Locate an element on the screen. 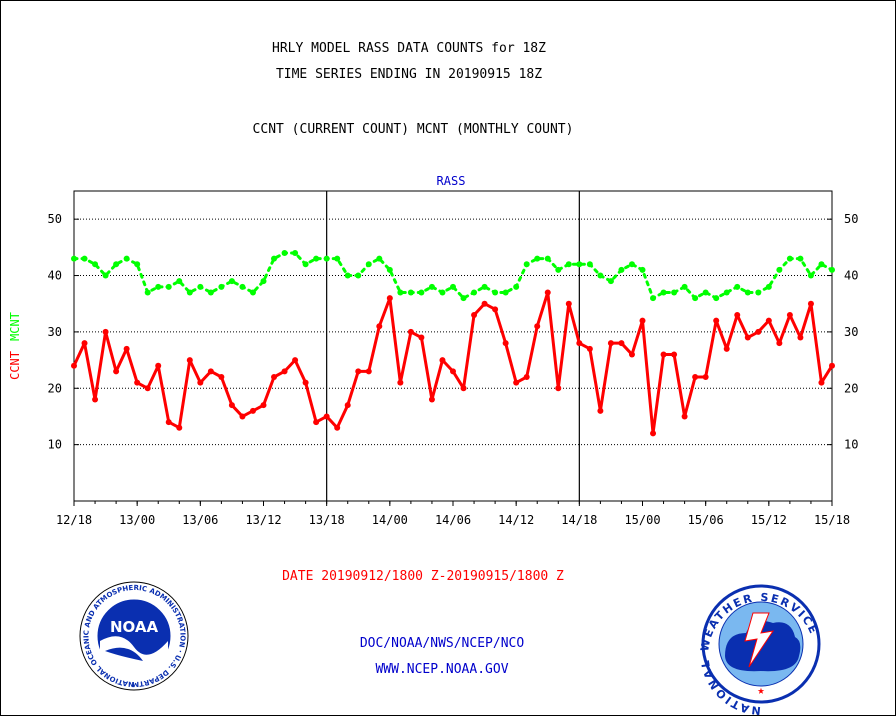 Image resolution: width=896 pixels, height=720 pixels. nws-logo: NATIONAL WEATHER SERVICE ★ is located at coordinates (759, 650).